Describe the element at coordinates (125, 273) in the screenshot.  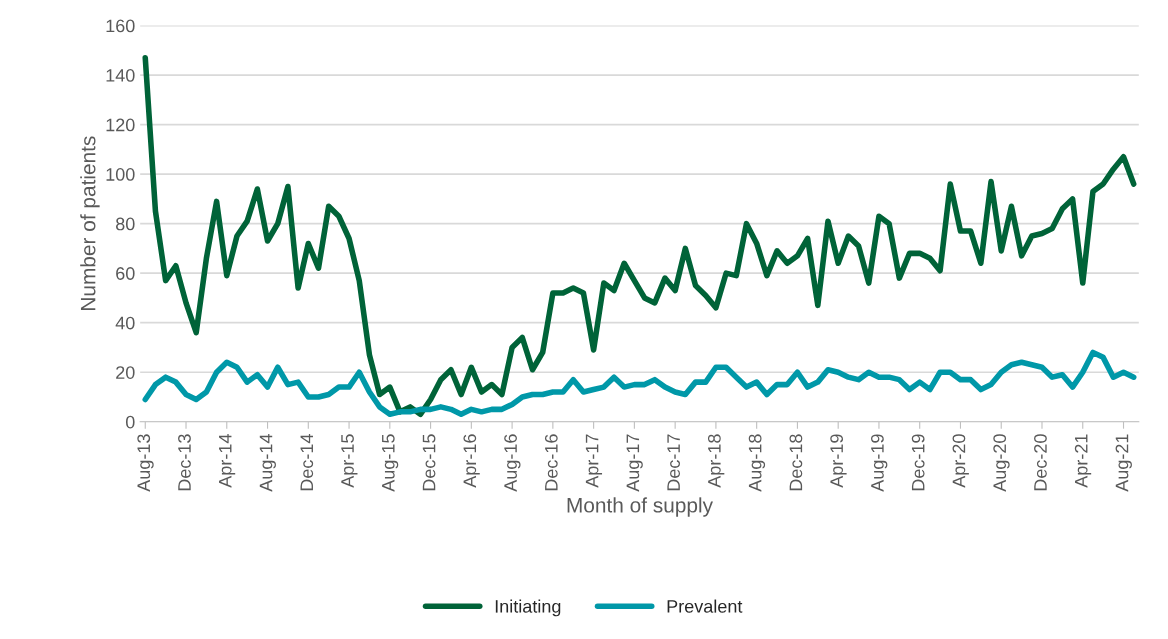
I see `y-tick-label: 60` at that location.